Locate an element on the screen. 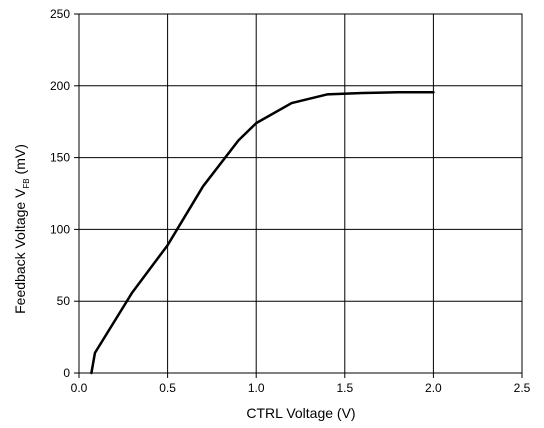 The height and width of the screenshot is (428, 544). x-tick-label: 2.0 is located at coordinates (433, 388).